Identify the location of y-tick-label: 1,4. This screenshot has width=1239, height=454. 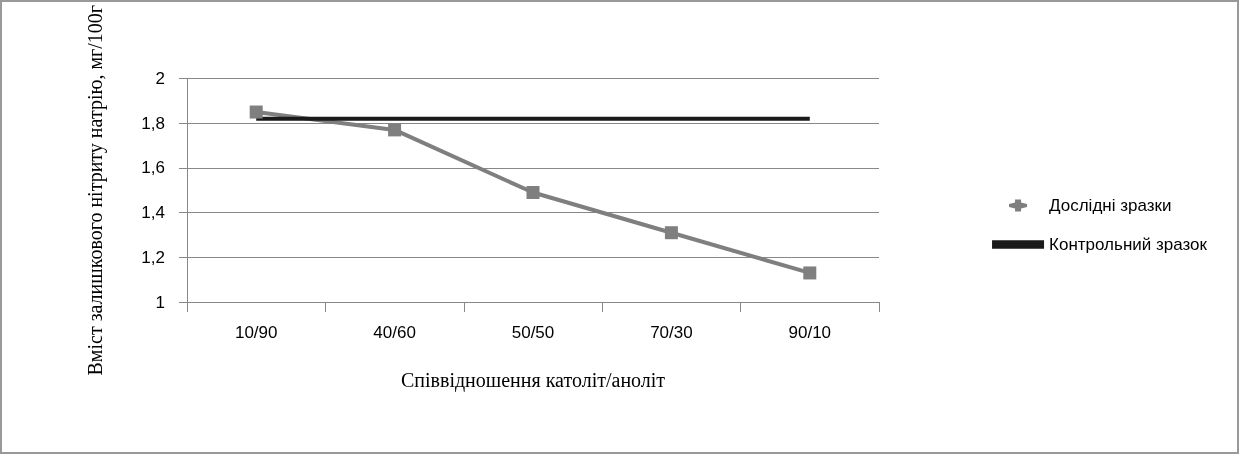
(153, 213).